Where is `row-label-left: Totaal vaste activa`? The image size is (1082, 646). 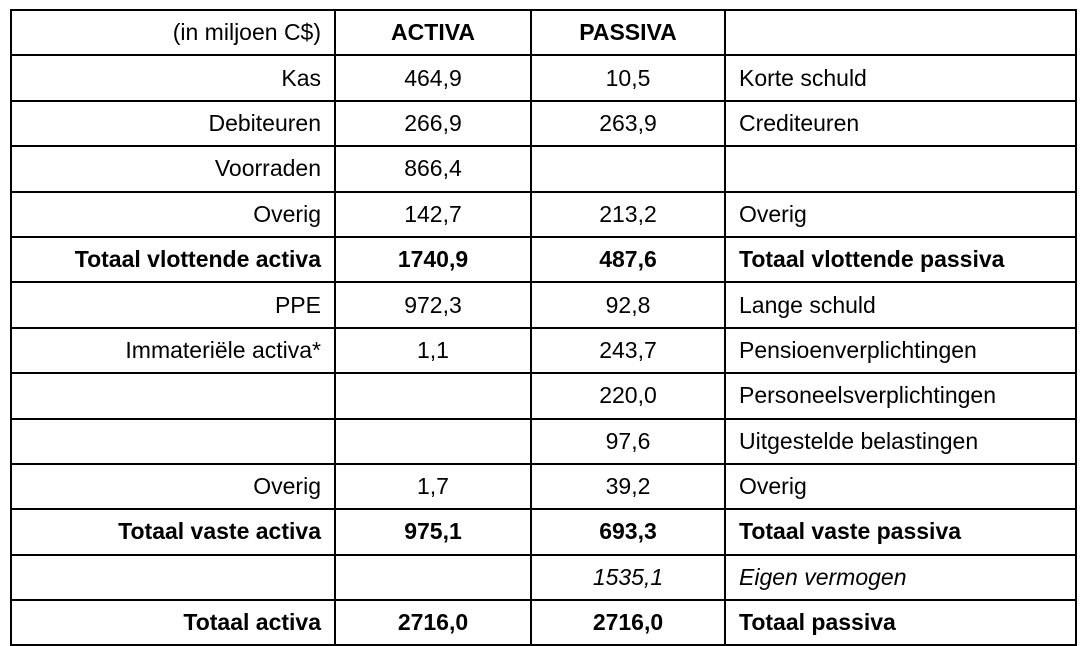 row-label-left: Totaal vaste activa is located at coordinates (173, 532).